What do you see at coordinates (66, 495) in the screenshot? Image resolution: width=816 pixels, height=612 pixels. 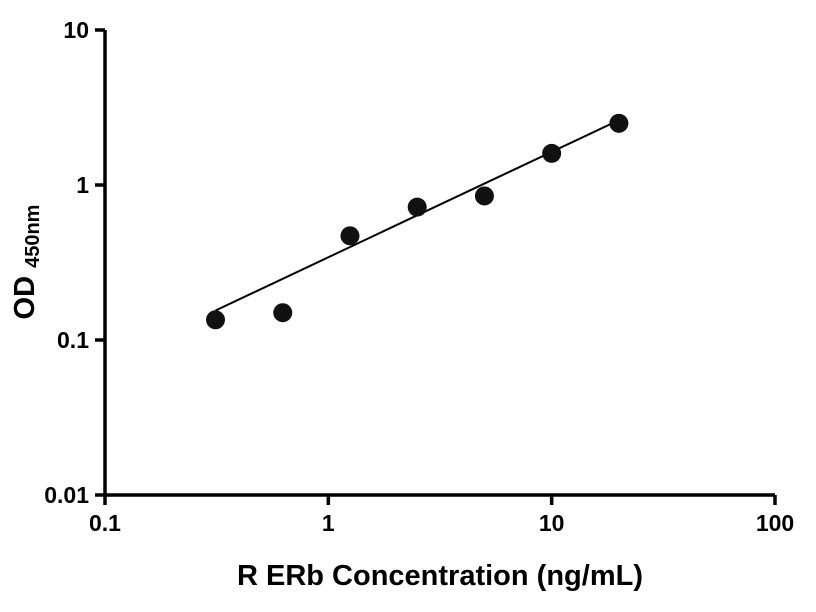 I see `y-tick-label: 0.01` at bounding box center [66, 495].